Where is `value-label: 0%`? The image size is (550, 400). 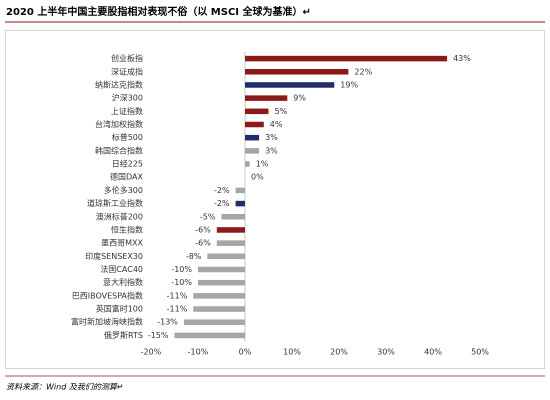
value-label: 0% is located at coordinates (257, 177).